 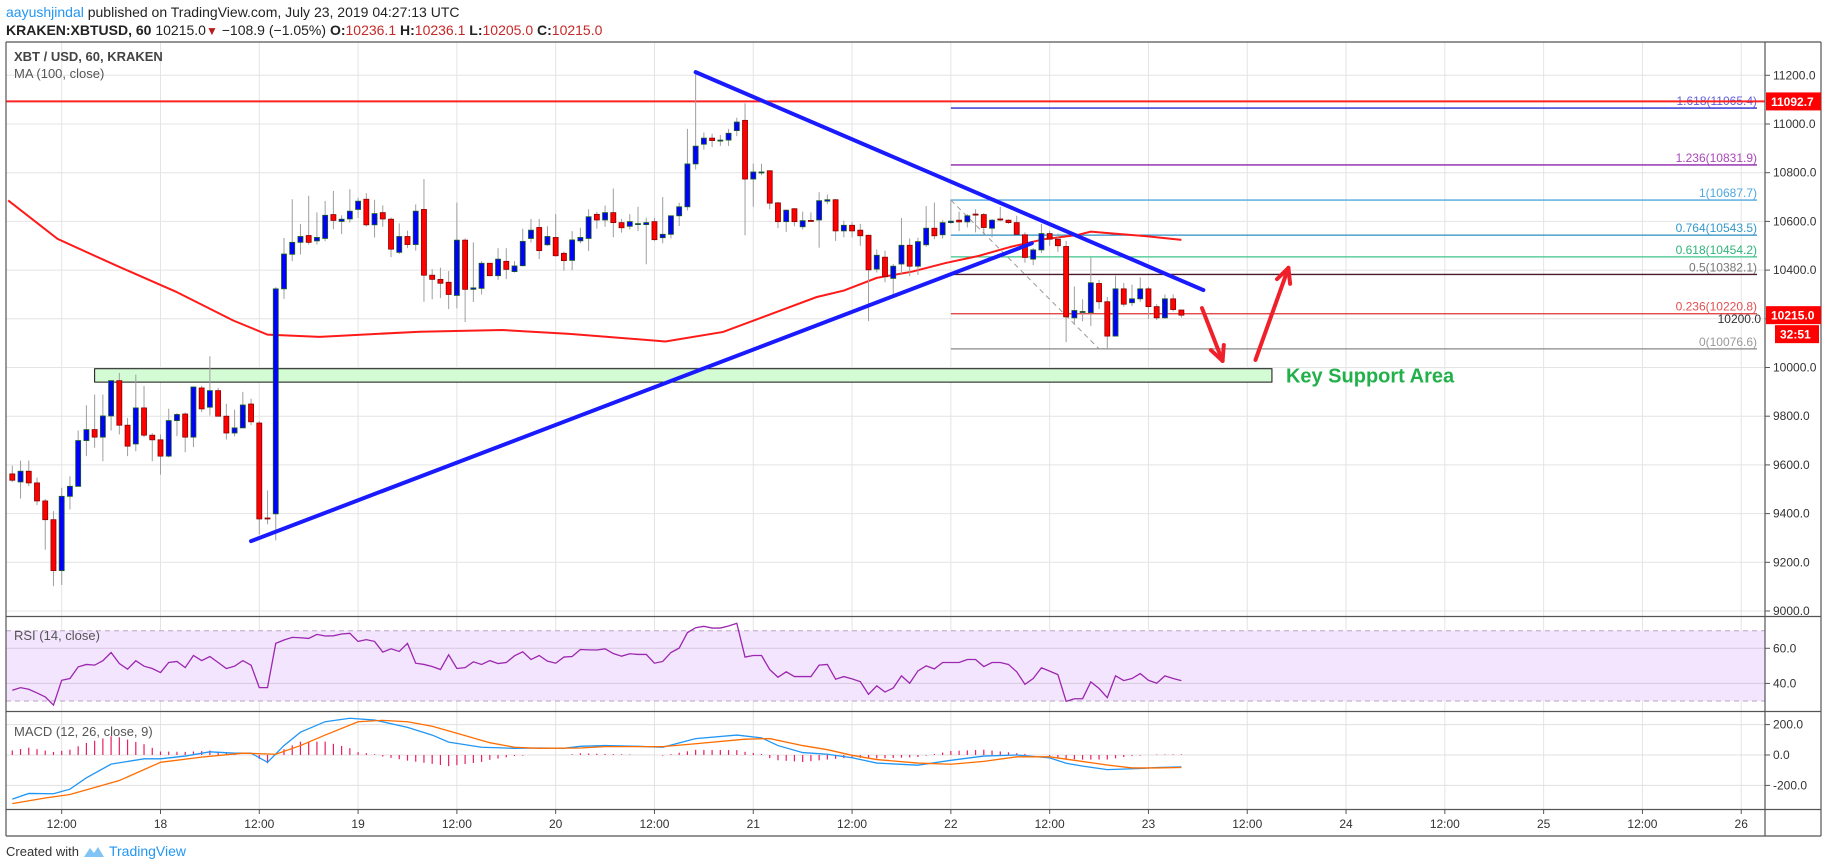 I want to click on ascending-trendline, so click(x=641, y=392).